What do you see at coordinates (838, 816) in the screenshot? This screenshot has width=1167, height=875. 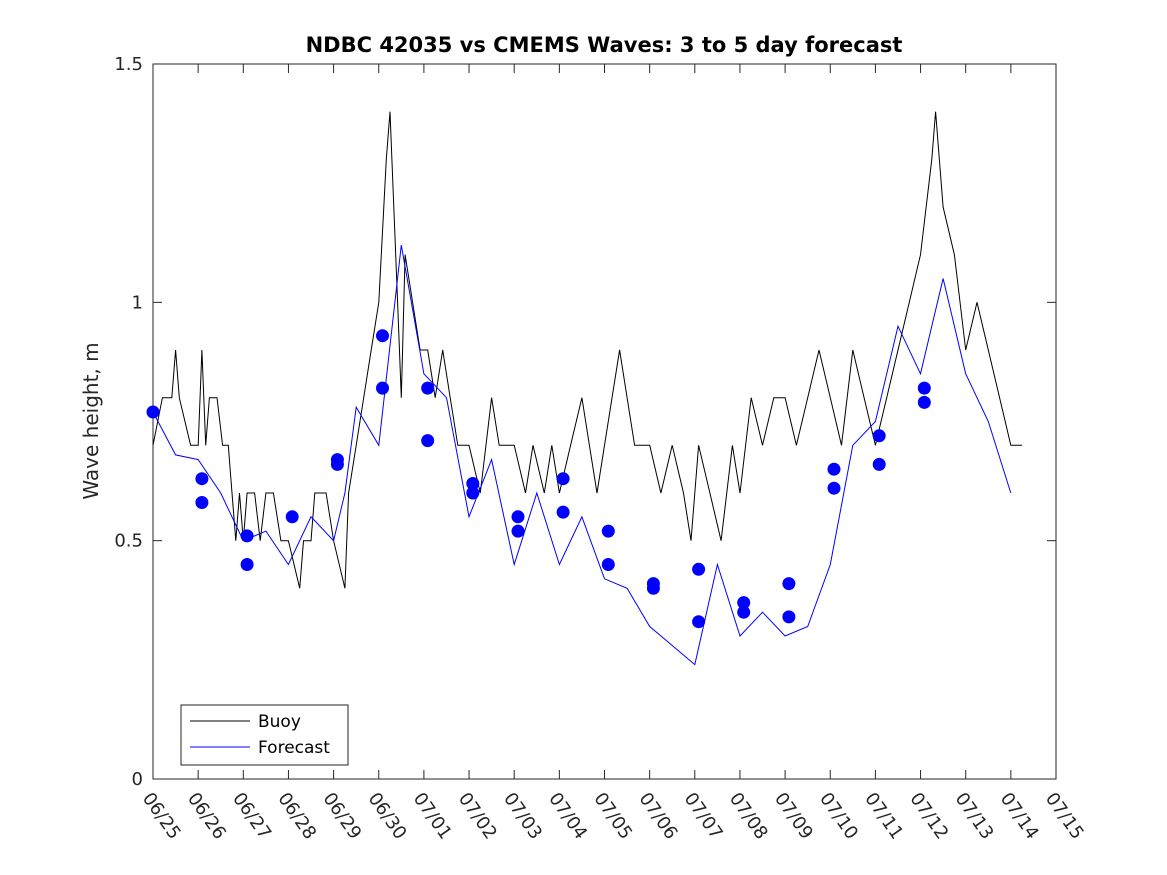 I see `x-tick-label: 07/10` at bounding box center [838, 816].